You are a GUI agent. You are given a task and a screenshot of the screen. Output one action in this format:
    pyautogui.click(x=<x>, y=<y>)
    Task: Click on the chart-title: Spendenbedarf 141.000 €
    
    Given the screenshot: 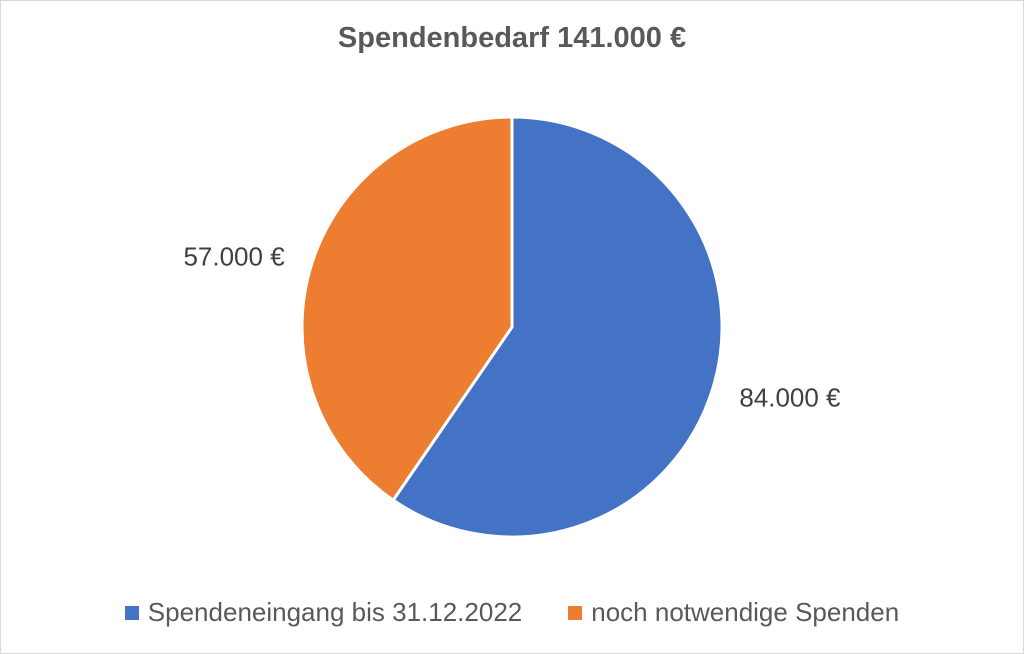 What is the action you would take?
    pyautogui.click(x=512, y=38)
    